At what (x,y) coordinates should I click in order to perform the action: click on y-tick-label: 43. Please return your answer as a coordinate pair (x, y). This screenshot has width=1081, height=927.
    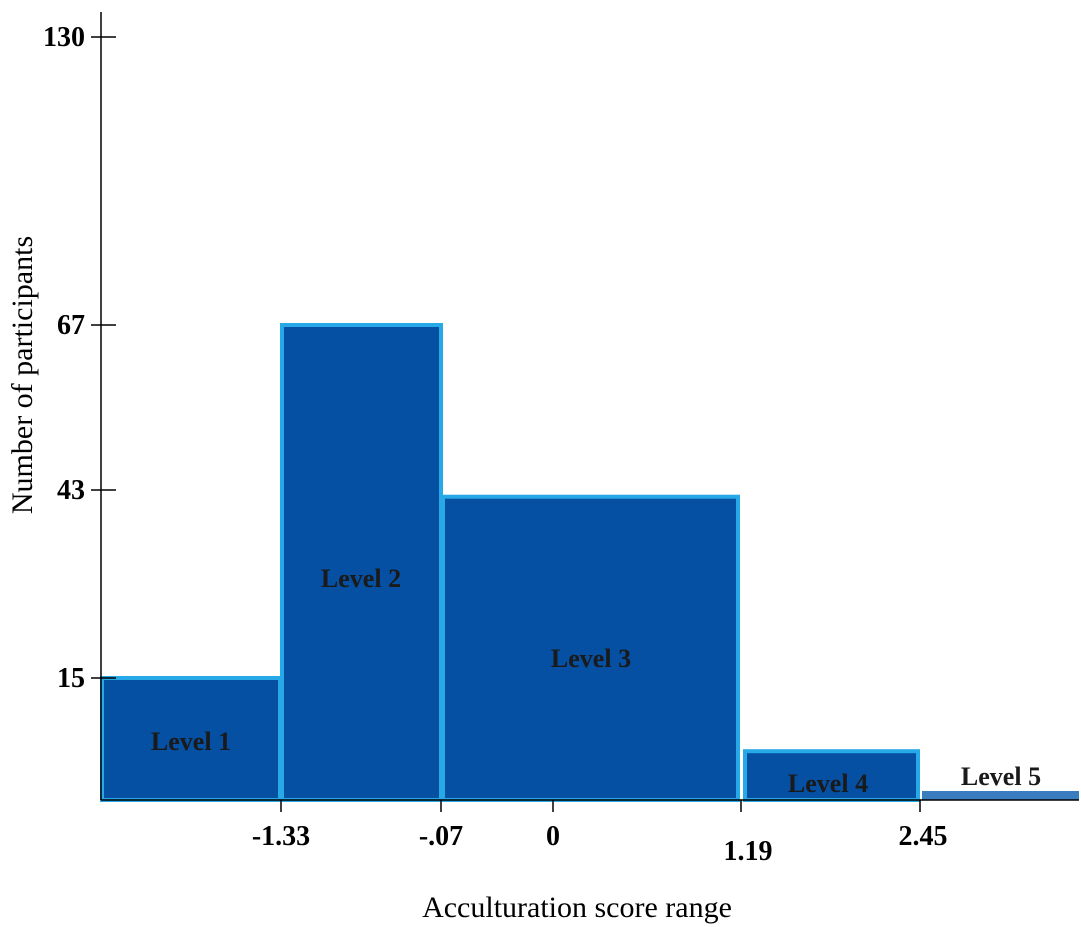
    Looking at the image, I should click on (71, 490).